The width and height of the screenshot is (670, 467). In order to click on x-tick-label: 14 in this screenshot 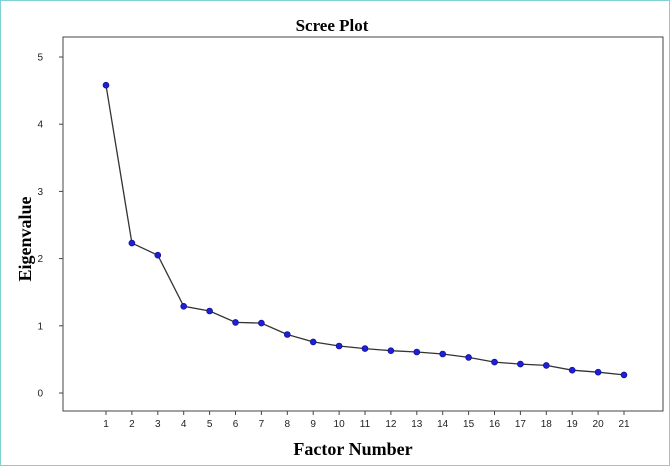, I will do `click(443, 424)`.